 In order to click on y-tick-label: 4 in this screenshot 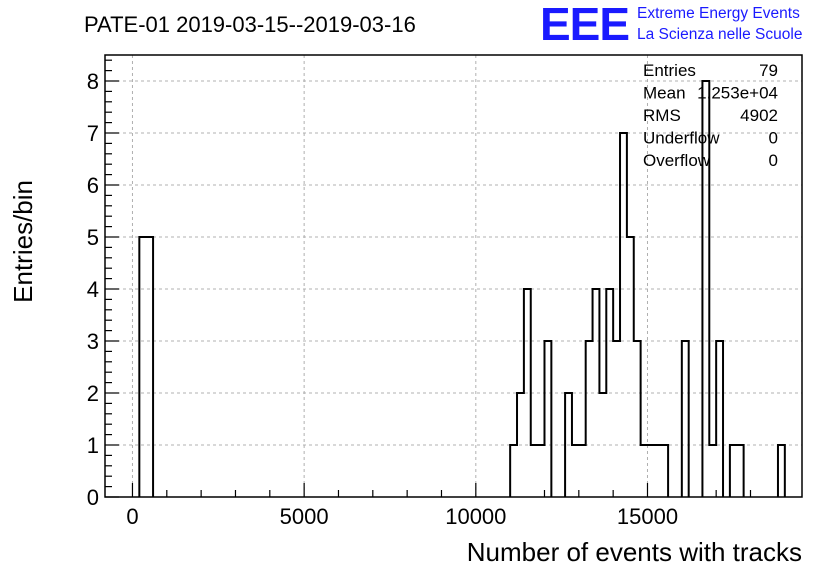, I will do `click(93, 289)`.